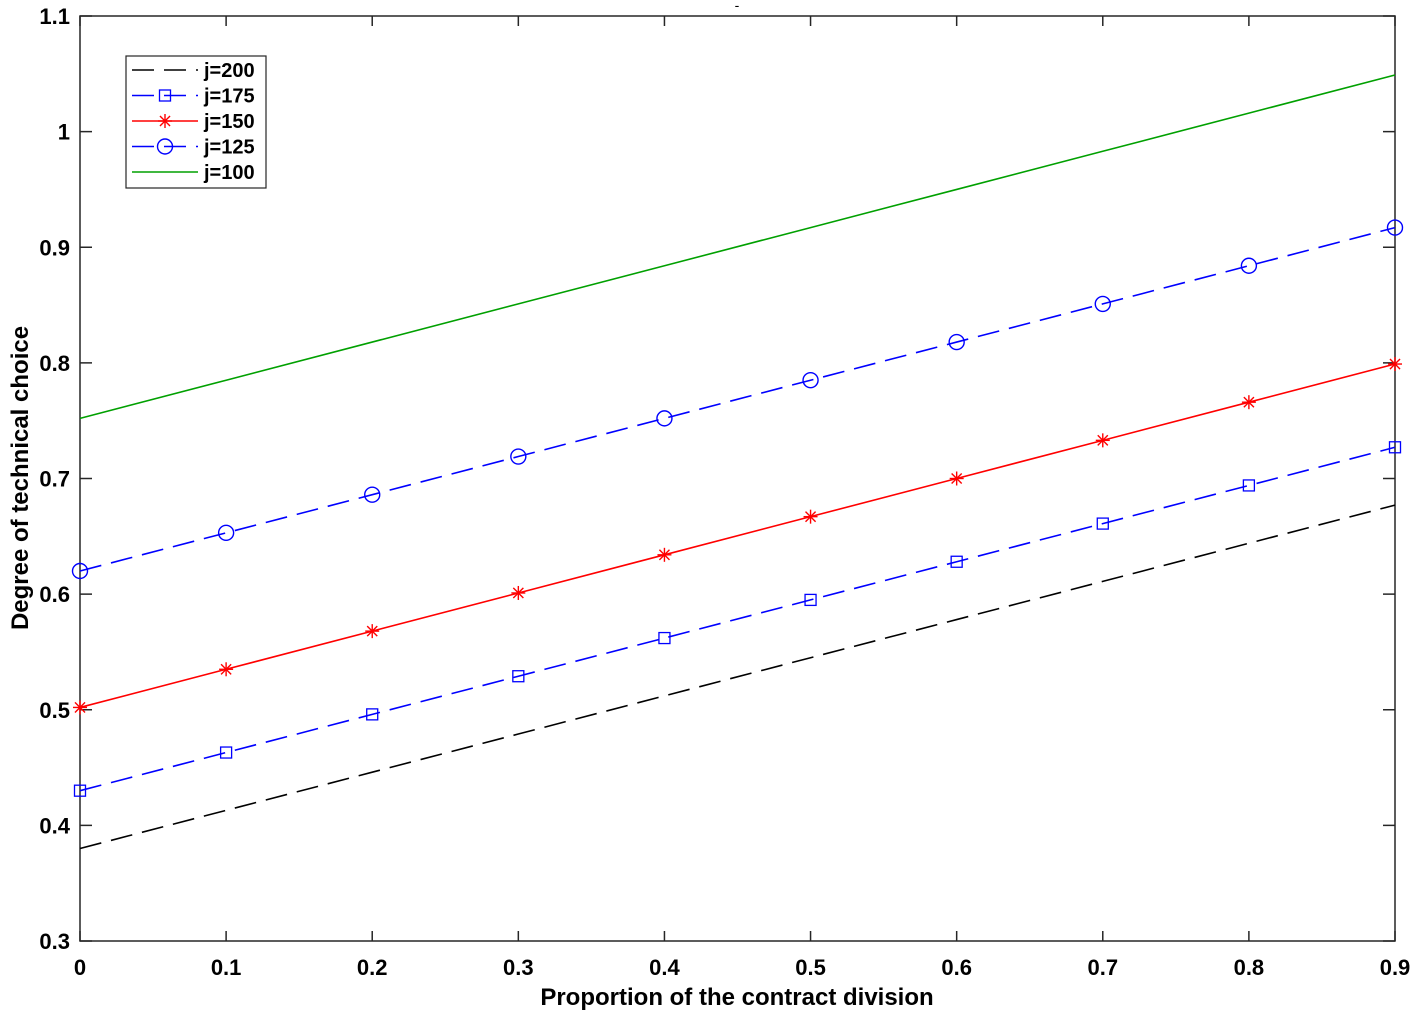 This screenshot has width=1418, height=1017. Describe the element at coordinates (193, 173) in the screenshot. I see `legend-item: j=100` at that location.